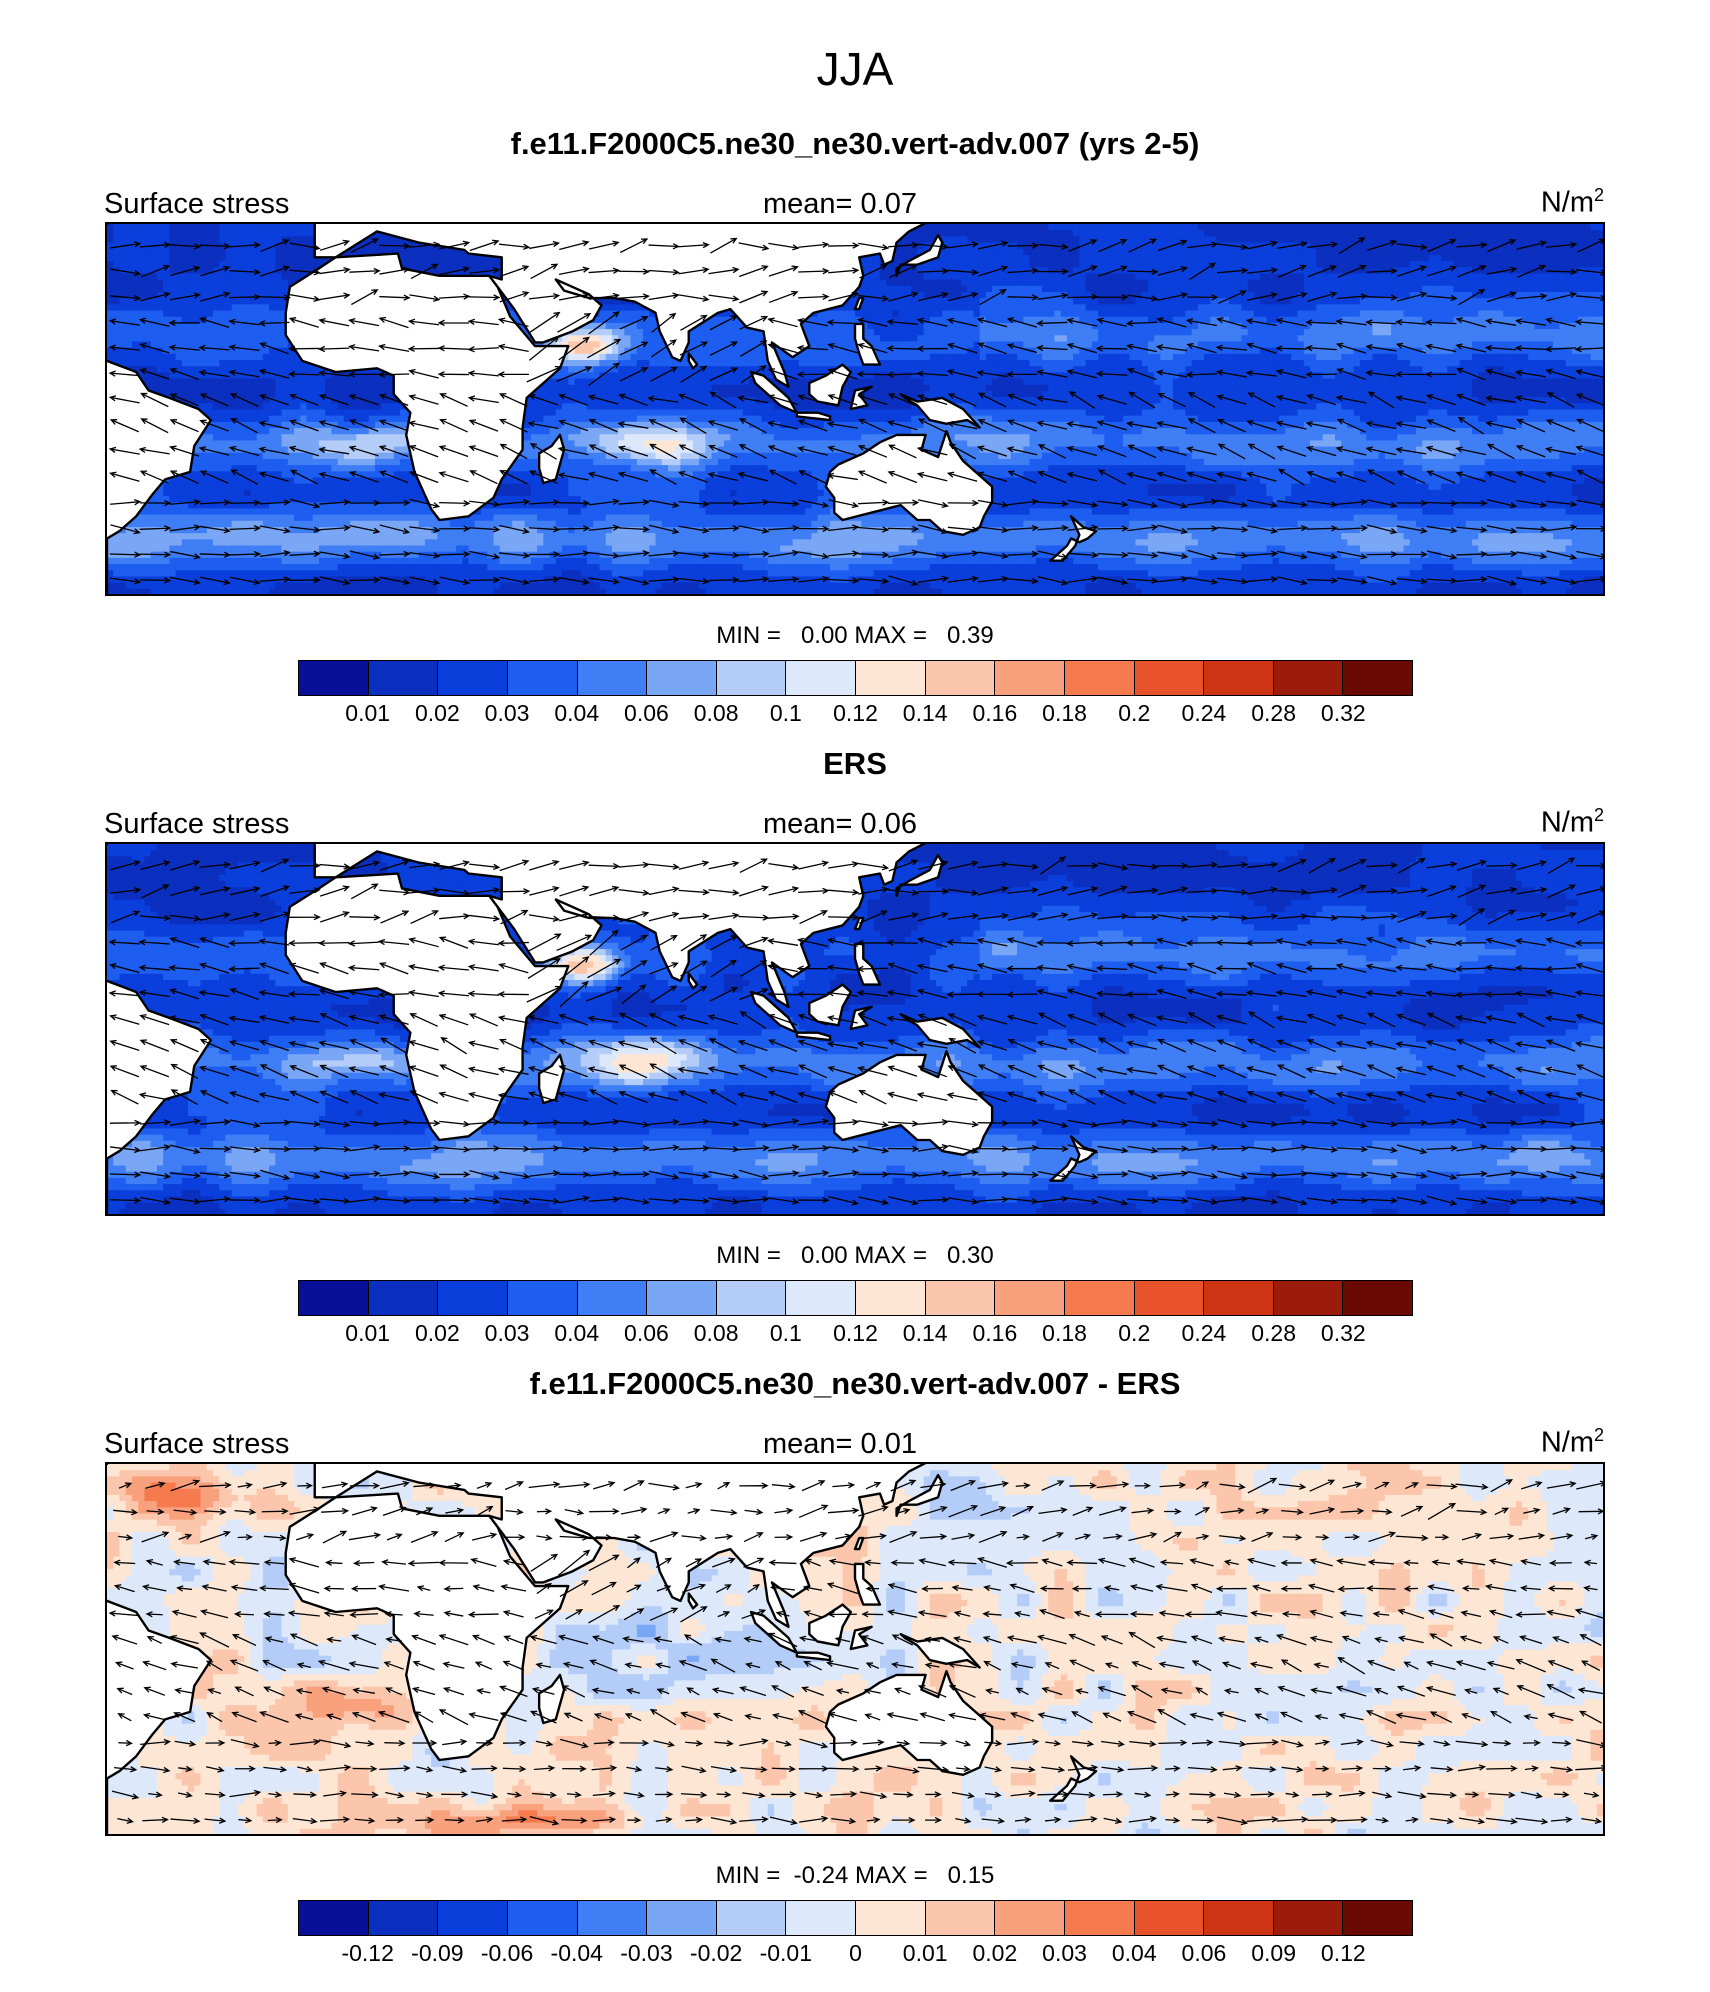  I want to click on colorbar-tick-label: 0.02, so click(437, 713).